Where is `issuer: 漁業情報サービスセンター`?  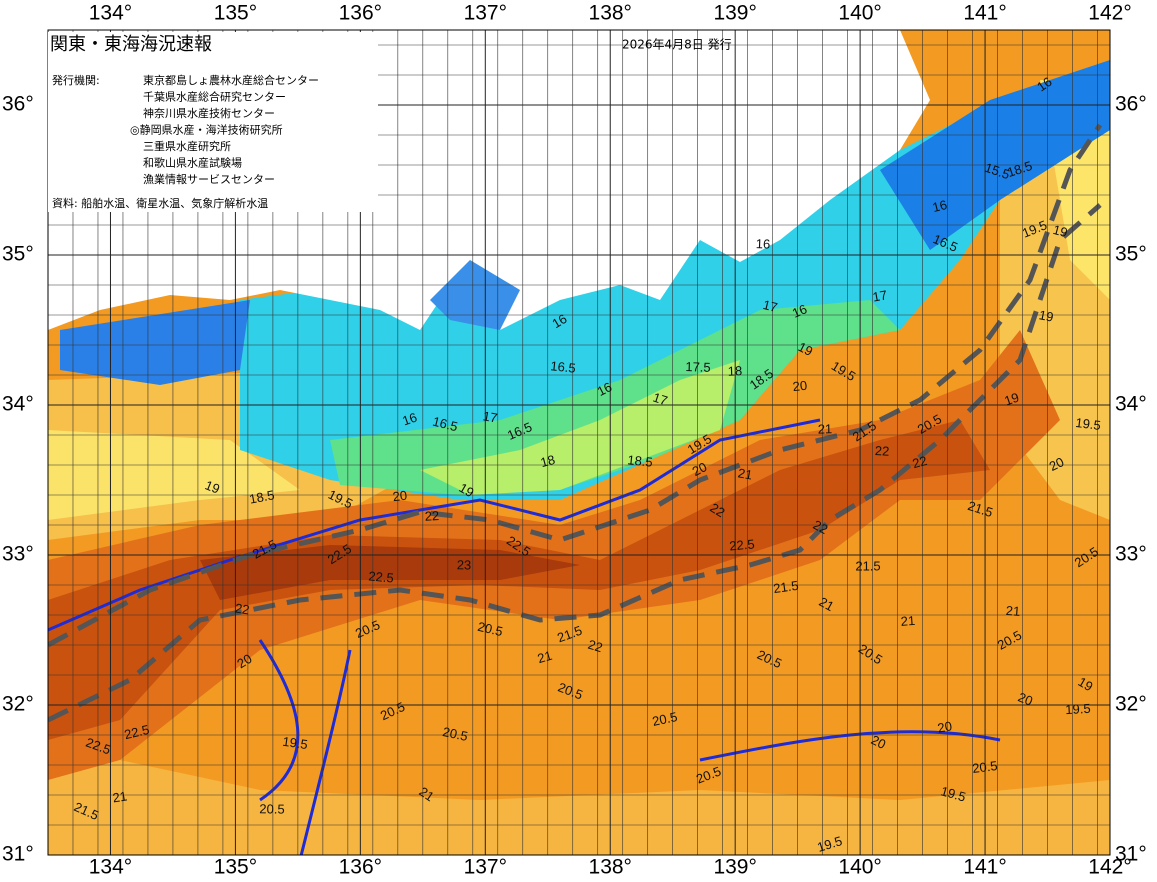
issuer: 漁業情報サービスセンター is located at coordinates (209, 179).